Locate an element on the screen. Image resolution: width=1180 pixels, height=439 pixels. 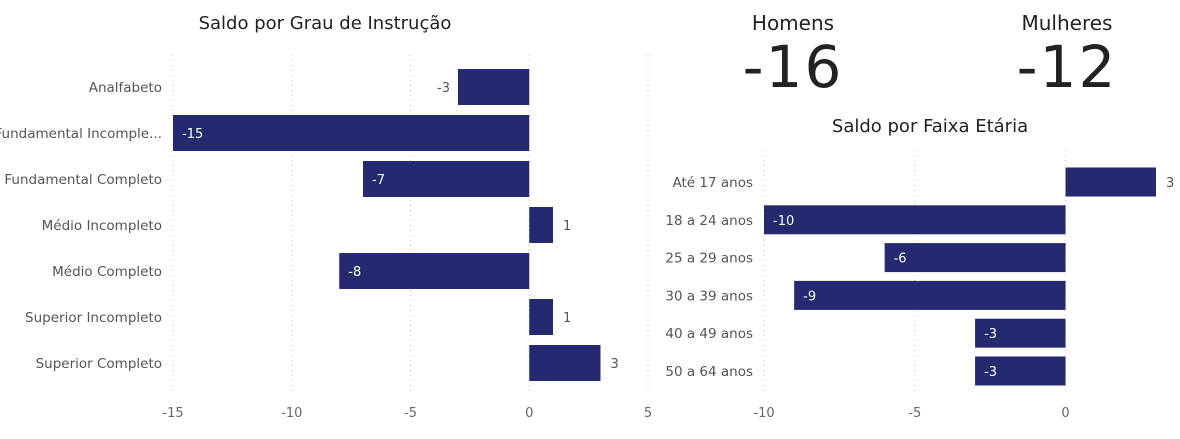
x-tick-label: -15 is located at coordinates (172, 413).